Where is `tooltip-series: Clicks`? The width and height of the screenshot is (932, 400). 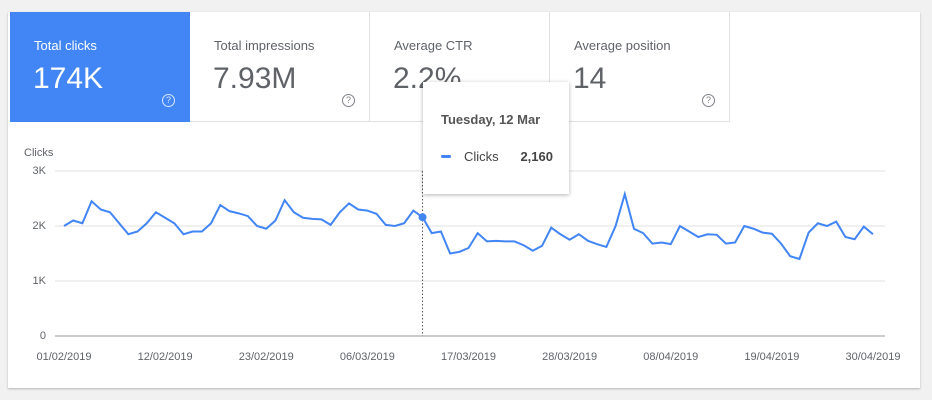
tooltip-series: Clicks is located at coordinates (481, 156).